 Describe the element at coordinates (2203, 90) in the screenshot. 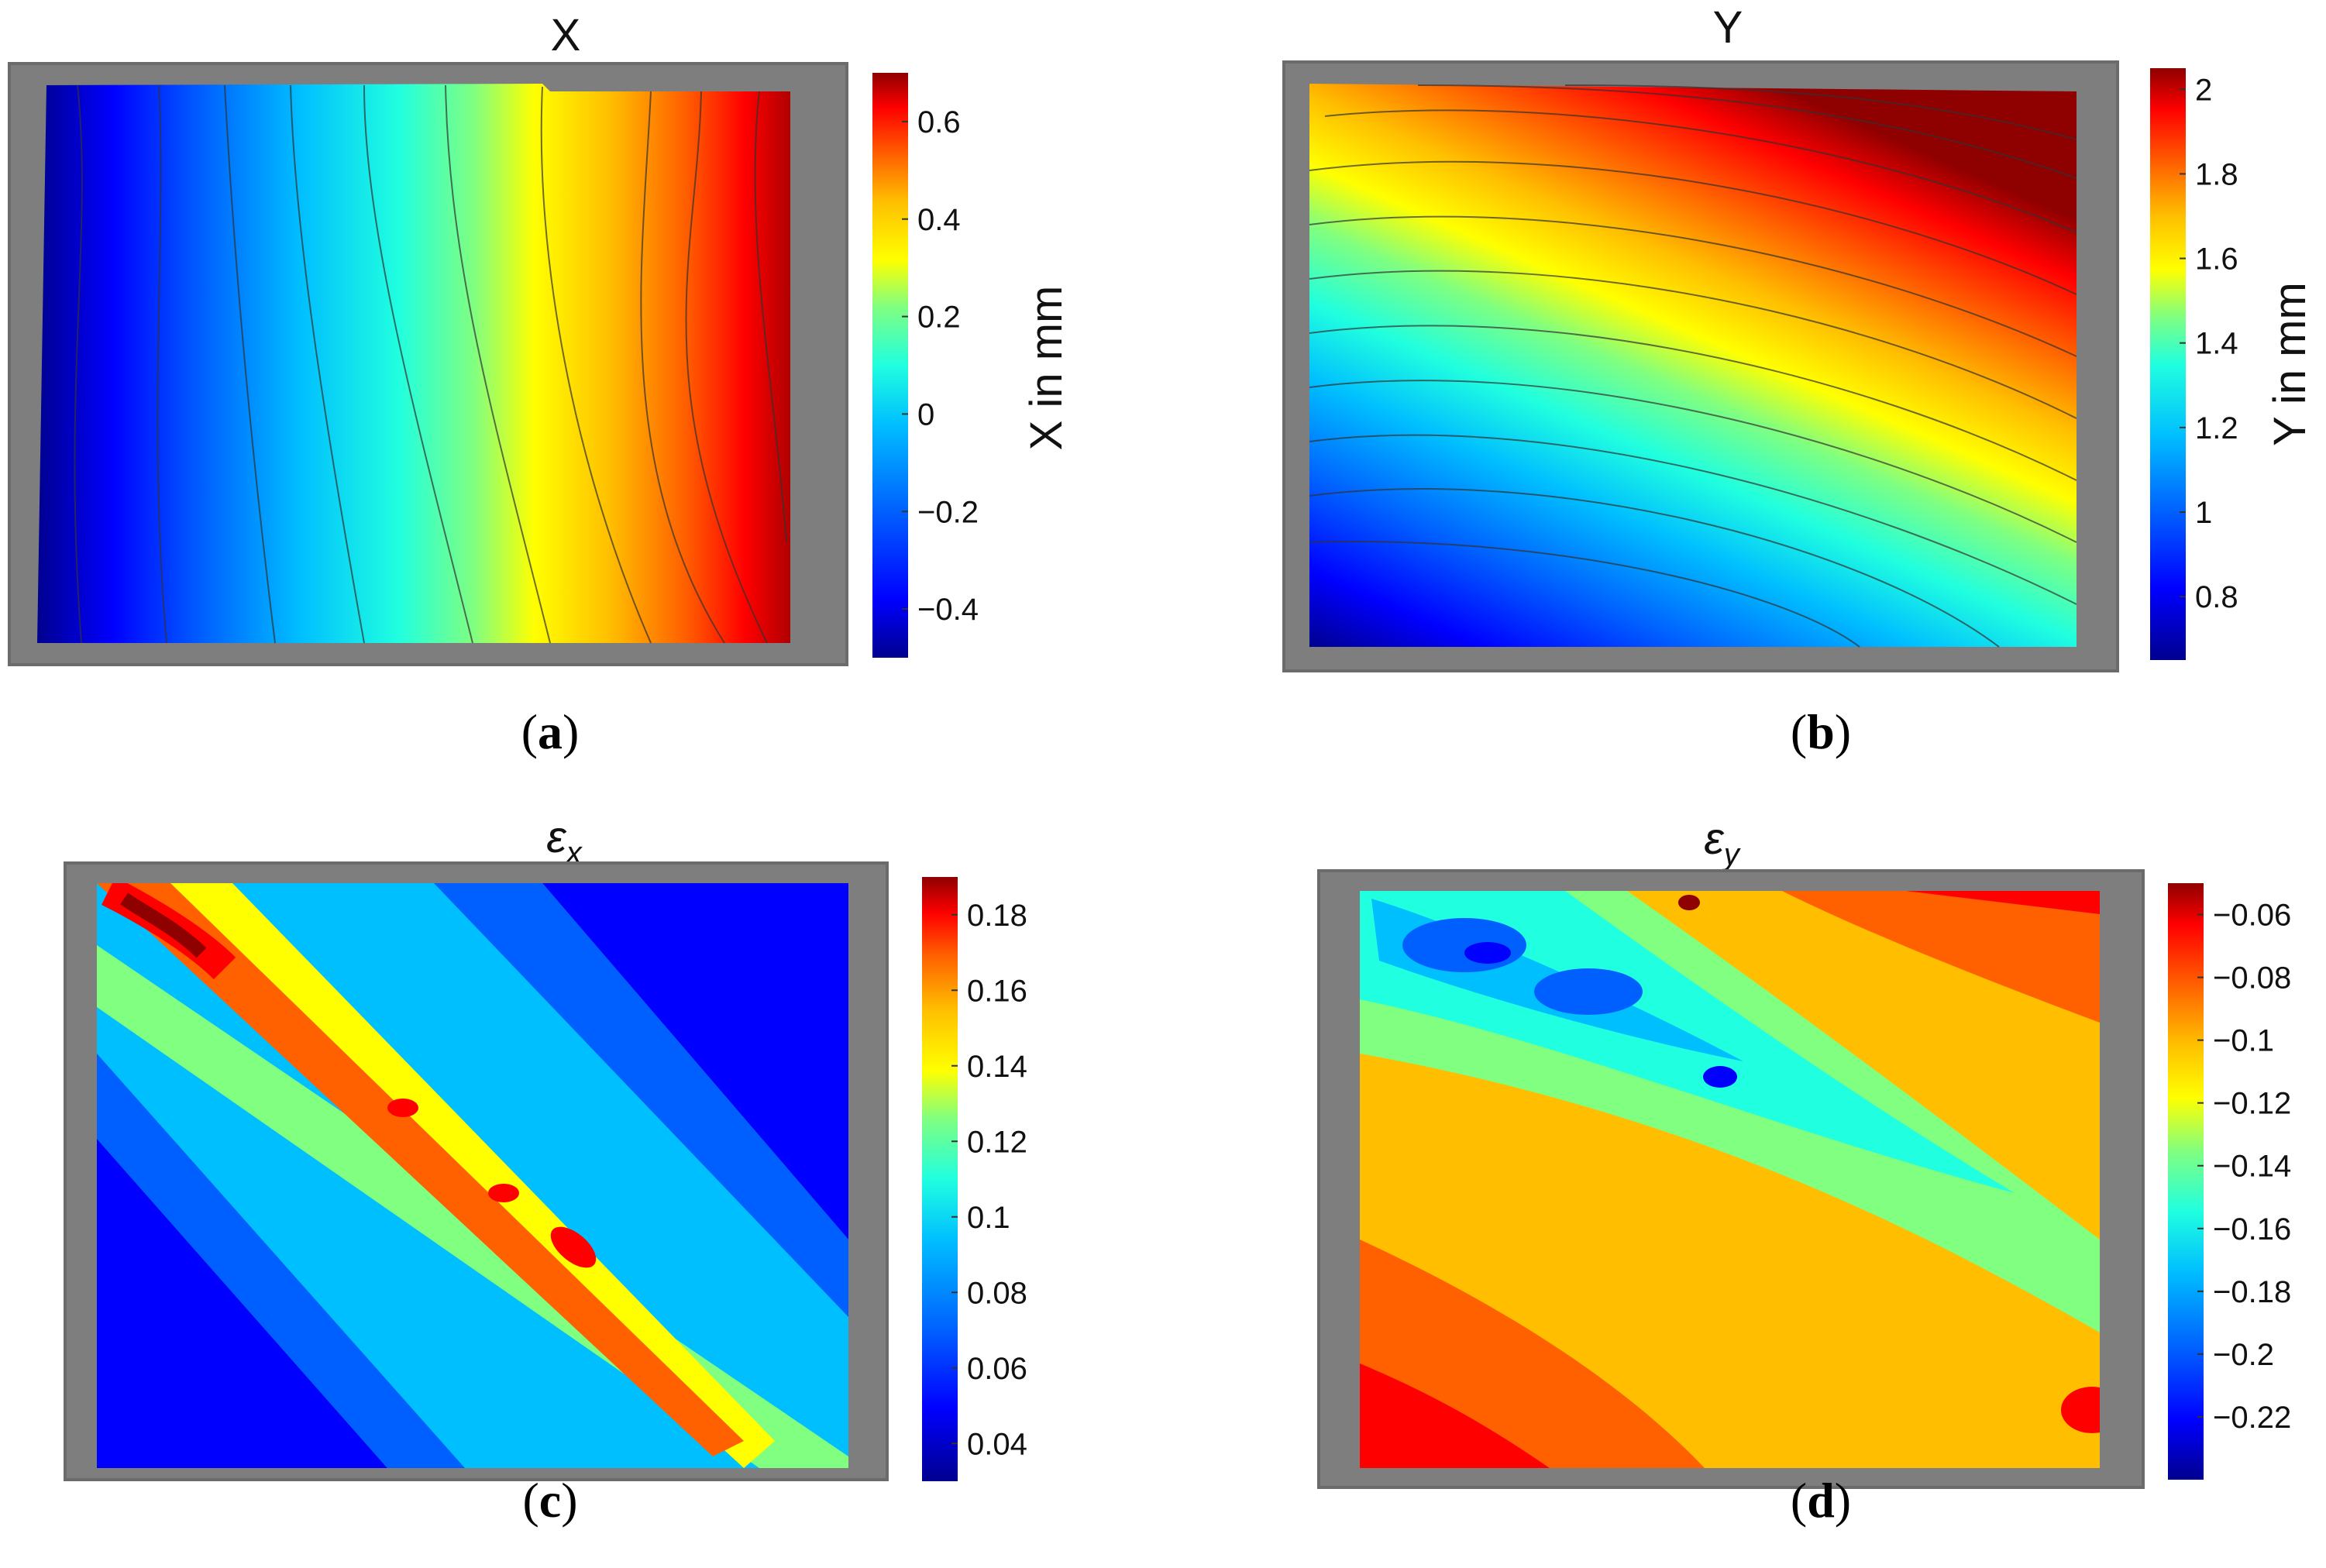

I see `colorbar-tick-label: 2` at that location.